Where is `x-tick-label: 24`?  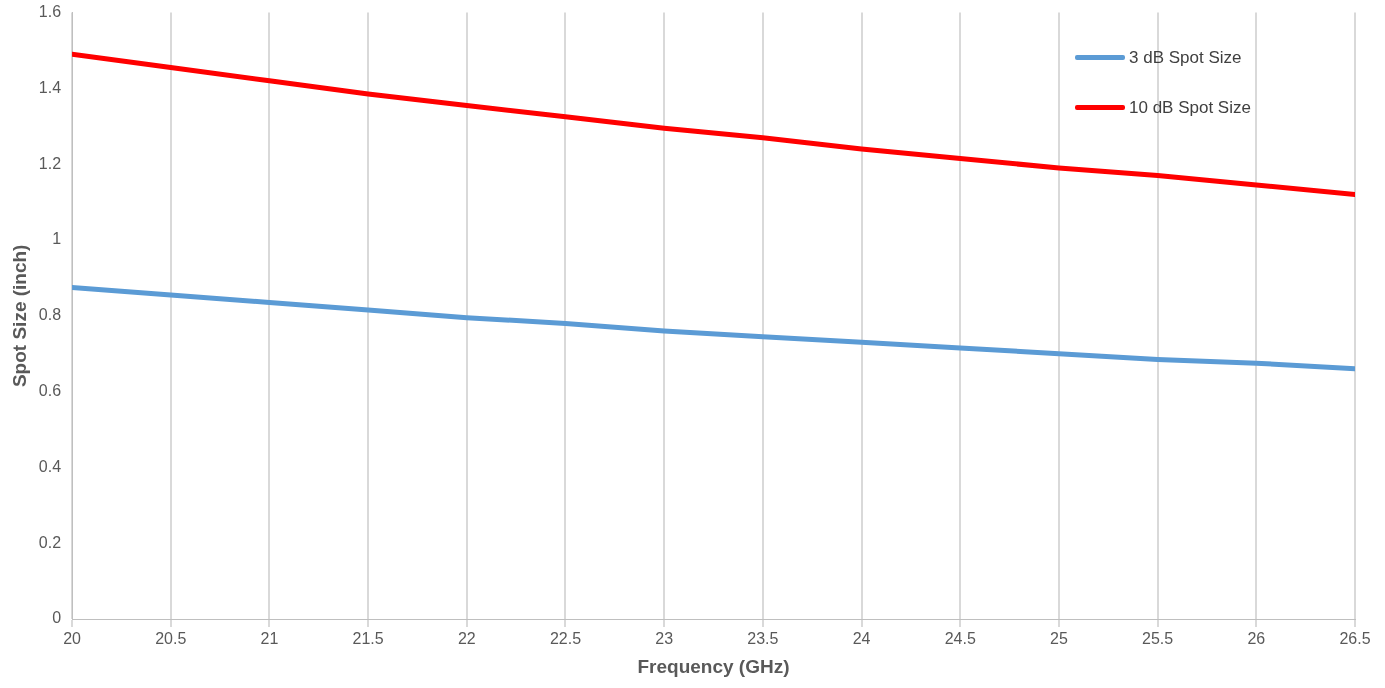 x-tick-label: 24 is located at coordinates (861, 639).